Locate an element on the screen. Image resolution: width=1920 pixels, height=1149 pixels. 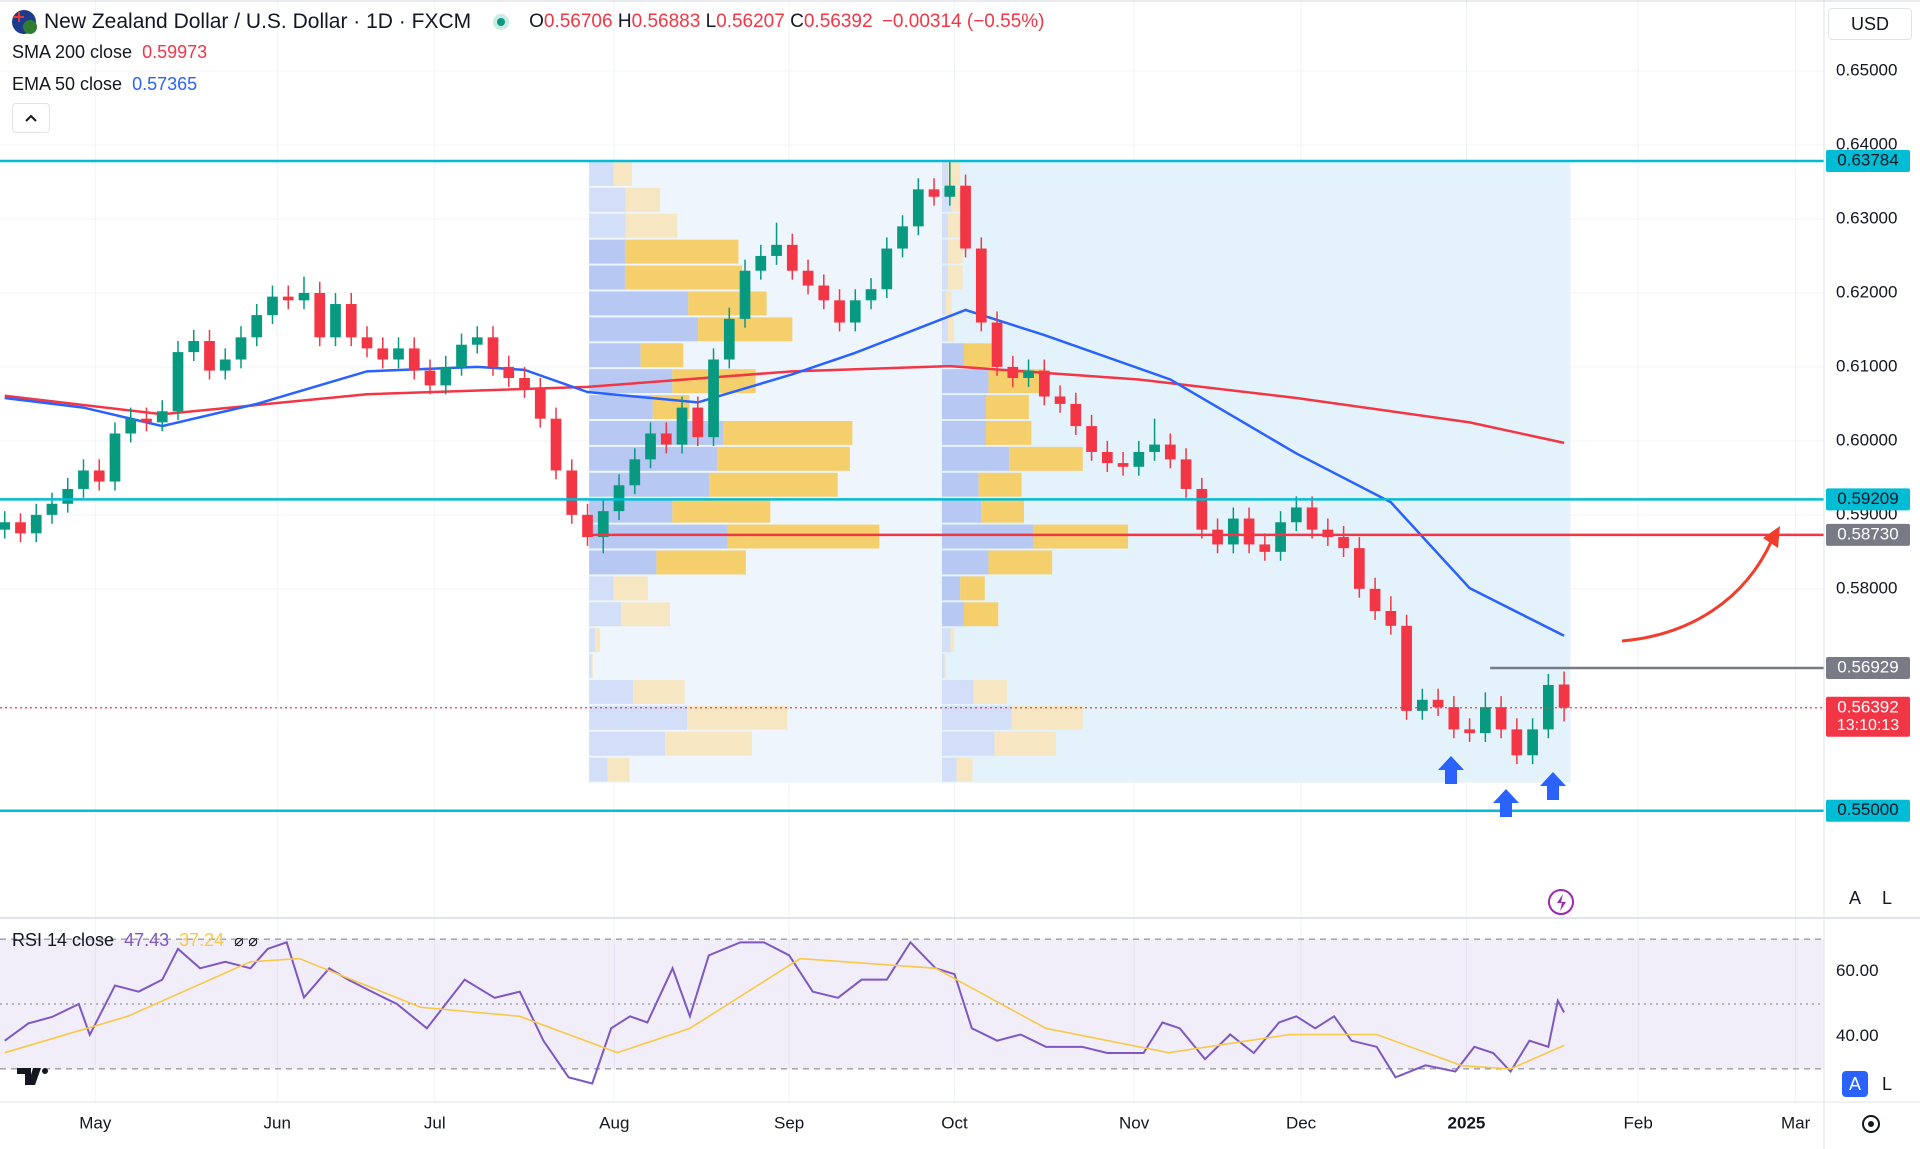
level-label: 0.55000 is located at coordinates (1867, 809).